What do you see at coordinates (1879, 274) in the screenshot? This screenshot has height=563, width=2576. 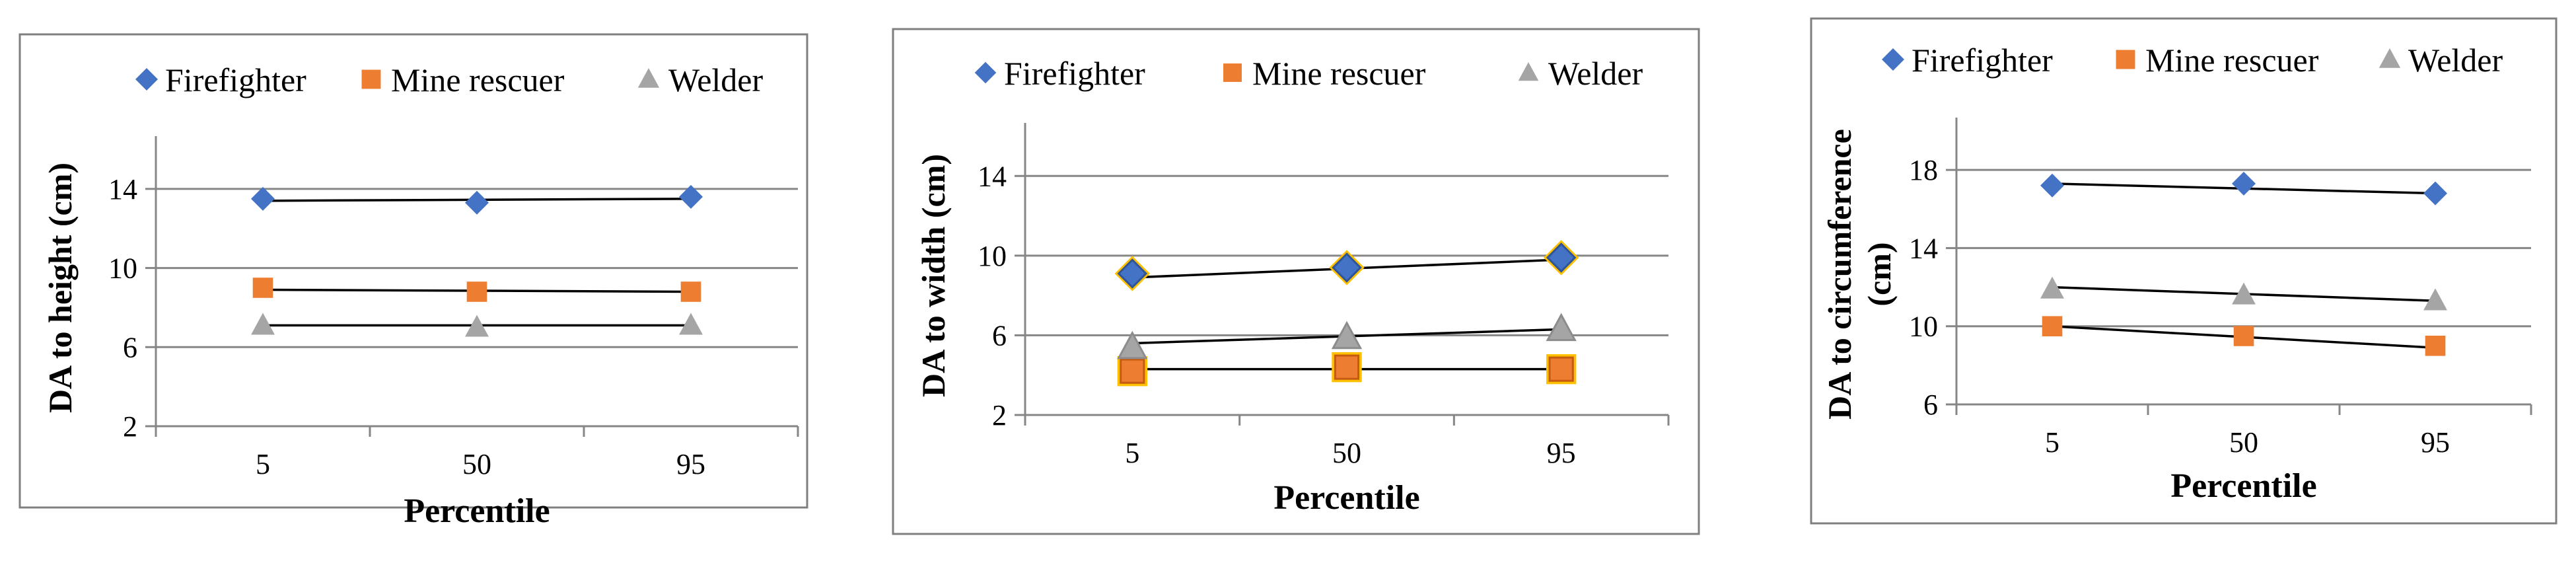 I see `y-axis-title-line-2: (cm)` at bounding box center [1879, 274].